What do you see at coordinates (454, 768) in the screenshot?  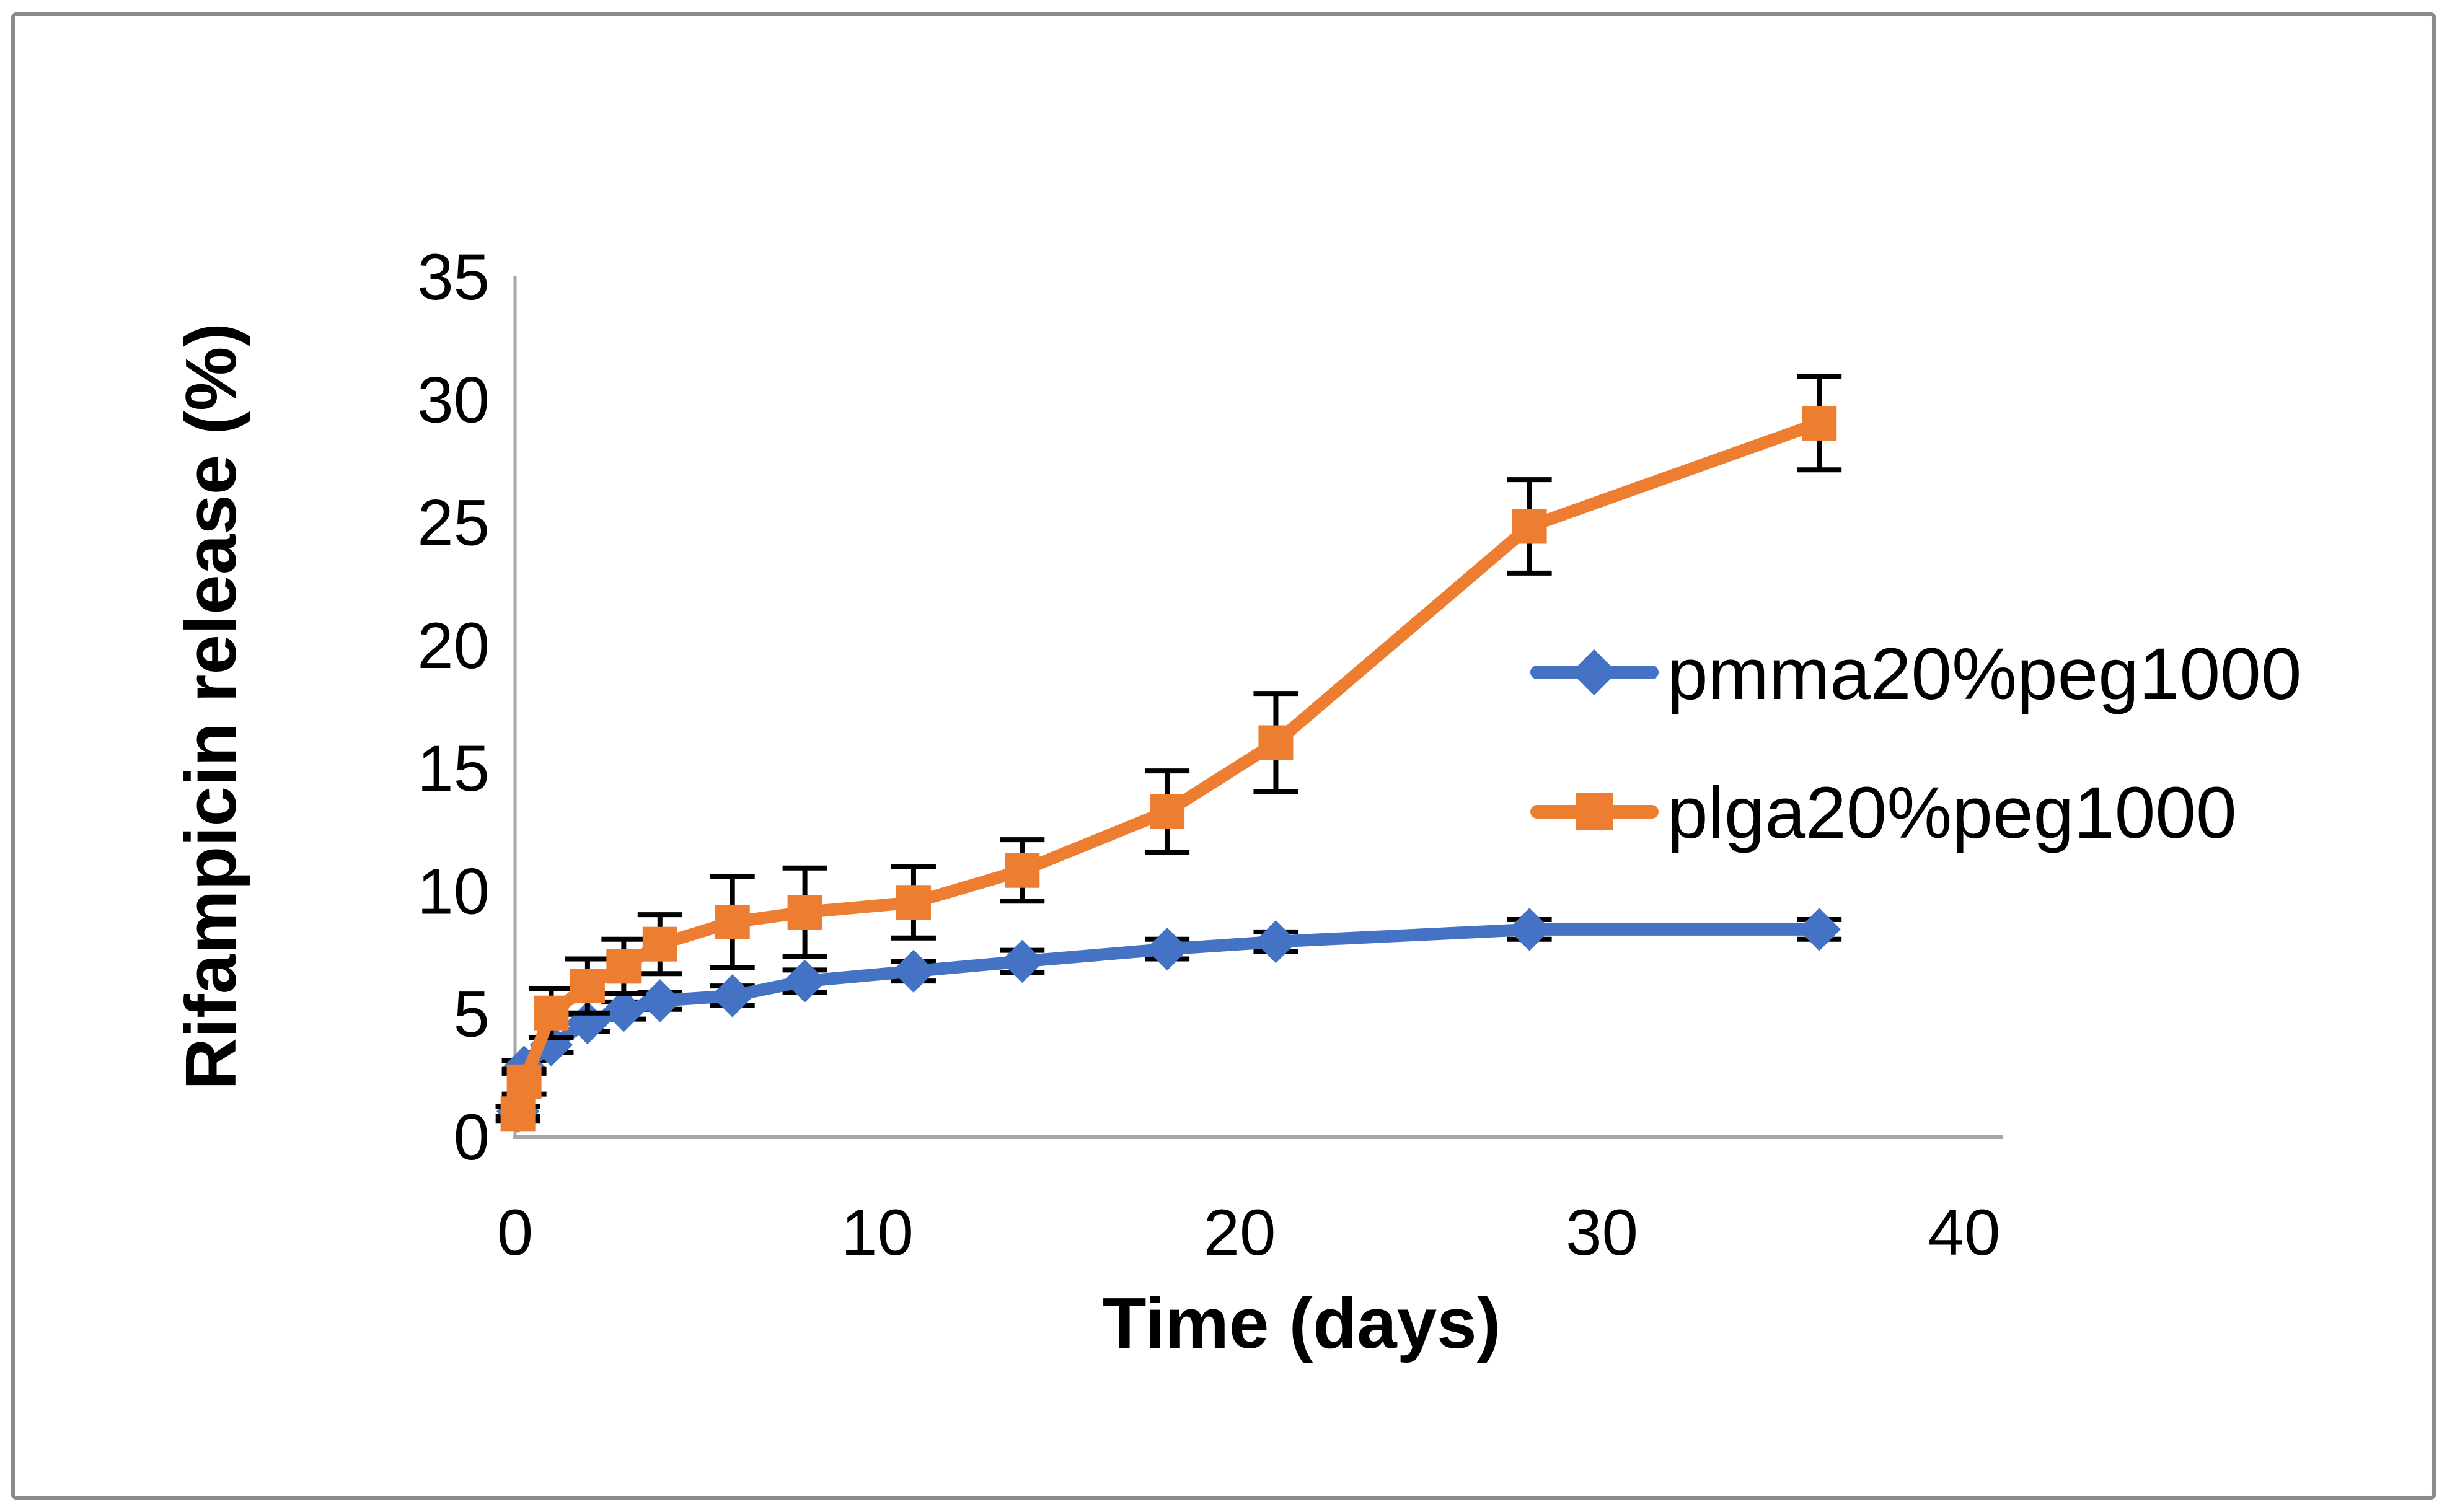 I see `y-tick-label: 15` at bounding box center [454, 768].